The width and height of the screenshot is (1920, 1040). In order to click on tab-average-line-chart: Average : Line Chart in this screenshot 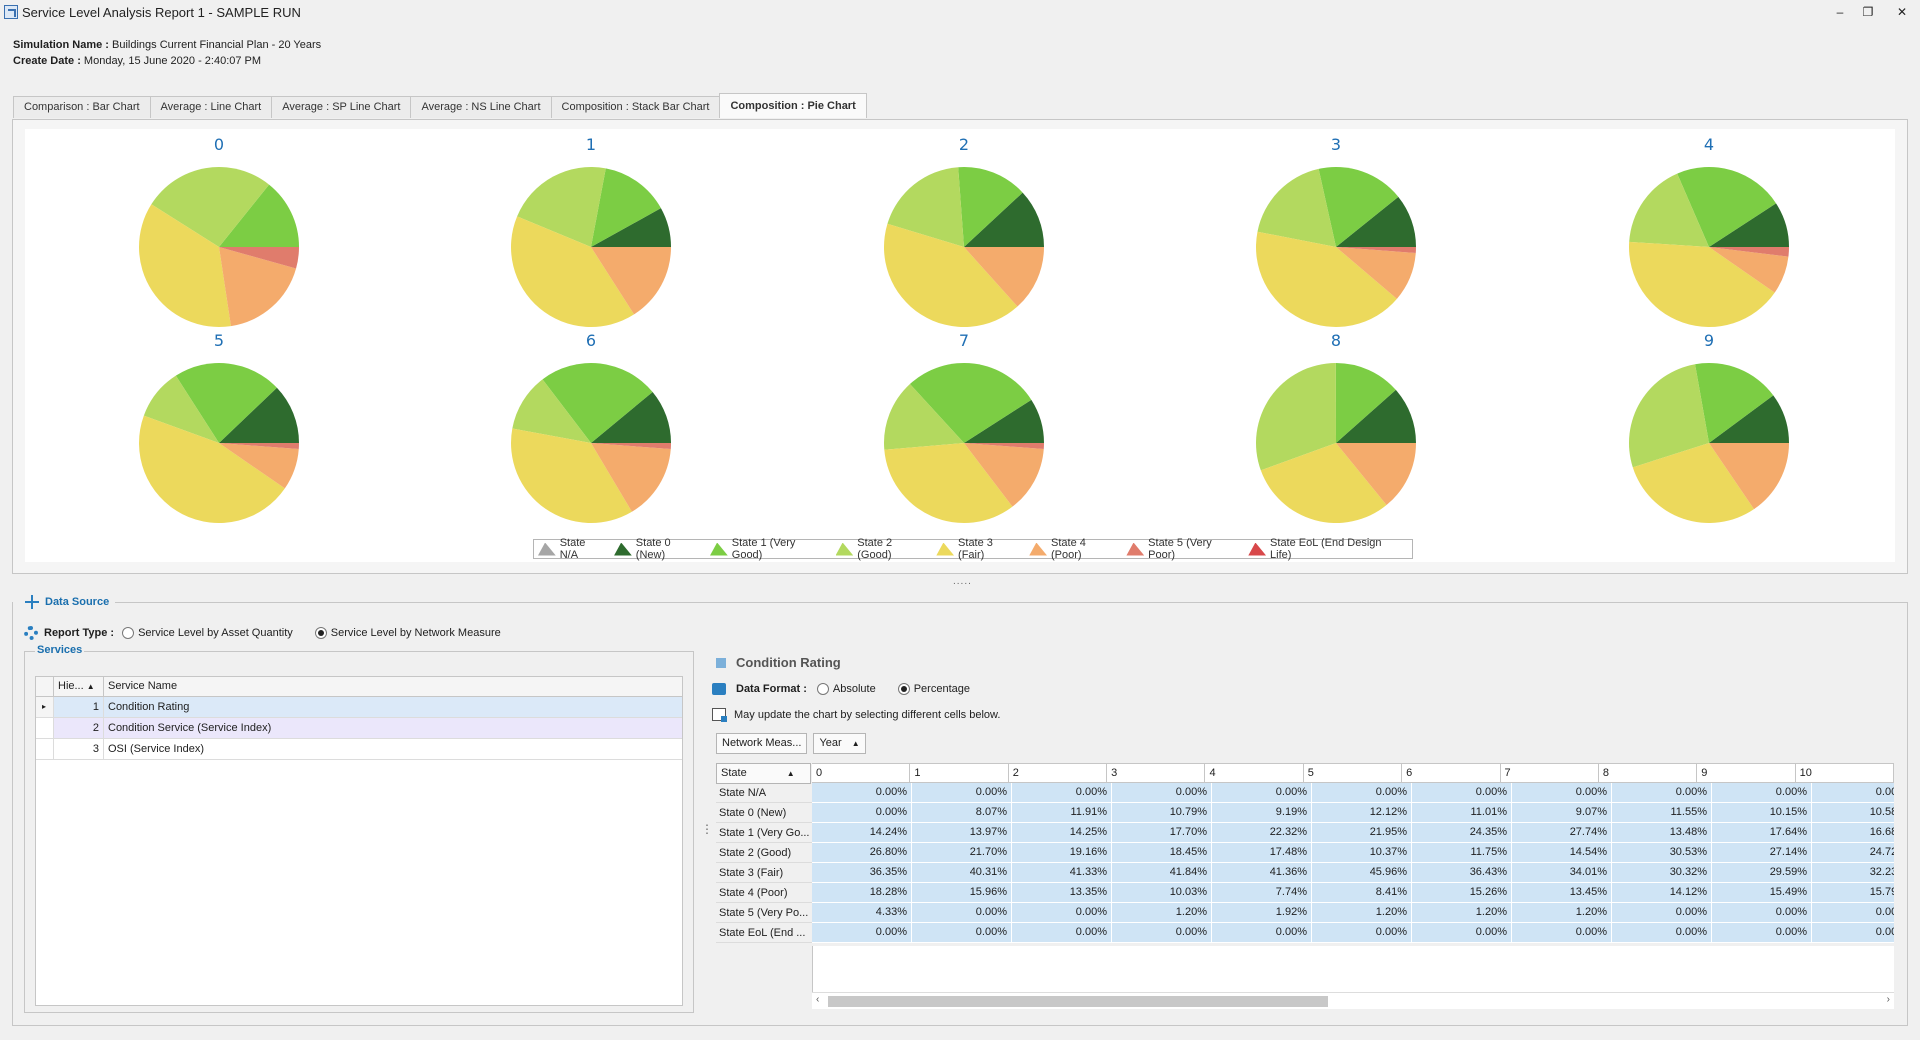, I will do `click(211, 107)`.